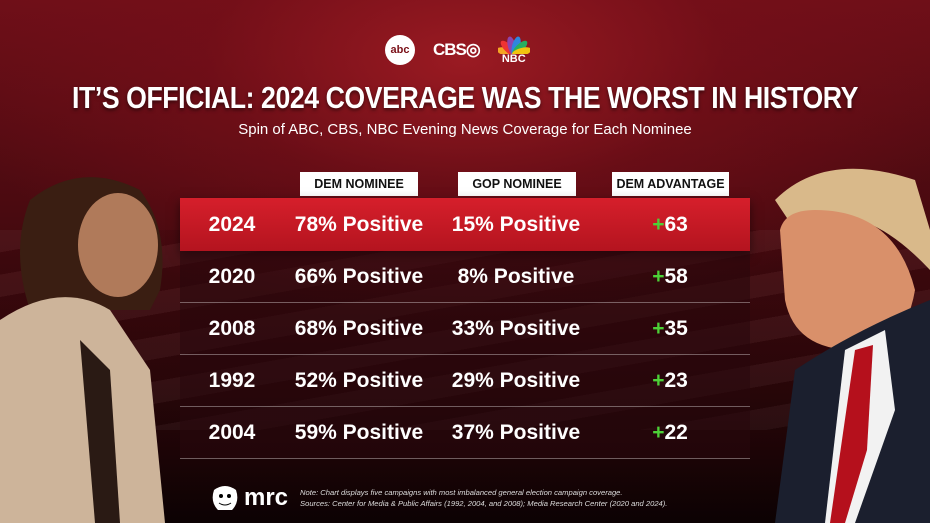 The image size is (930, 523). Describe the element at coordinates (359, 276) in the screenshot. I see `dem-cell: 66% Positive` at that location.